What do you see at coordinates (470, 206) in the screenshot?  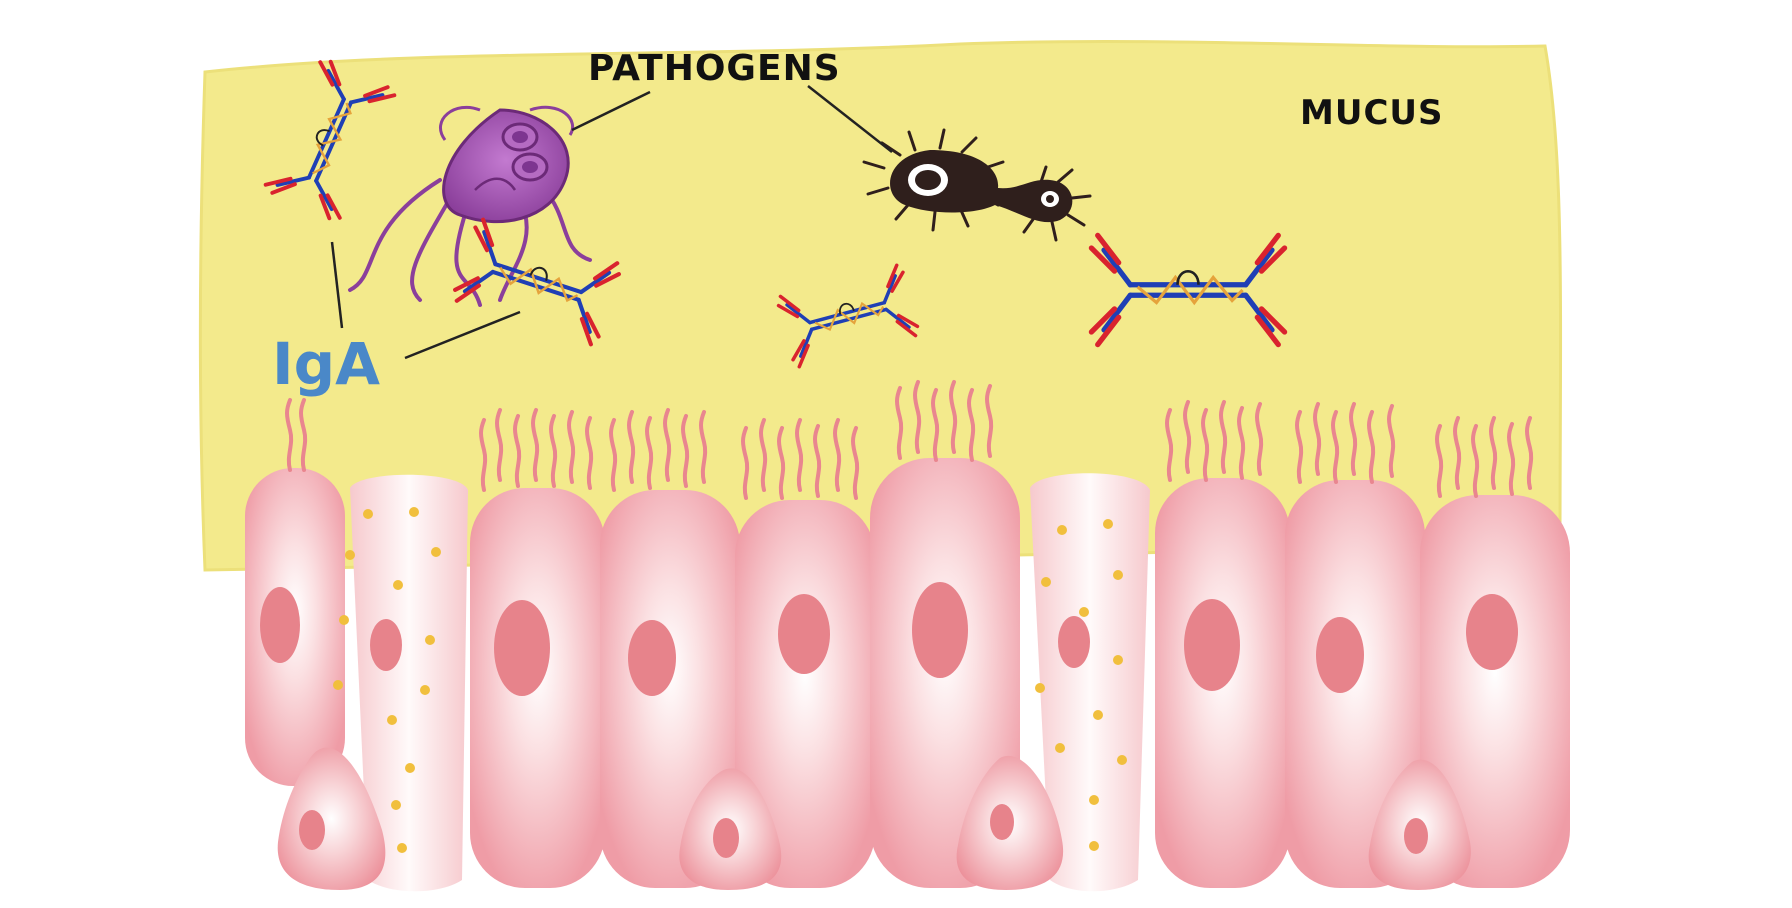 I see `giardia-parasite-icon` at bounding box center [470, 206].